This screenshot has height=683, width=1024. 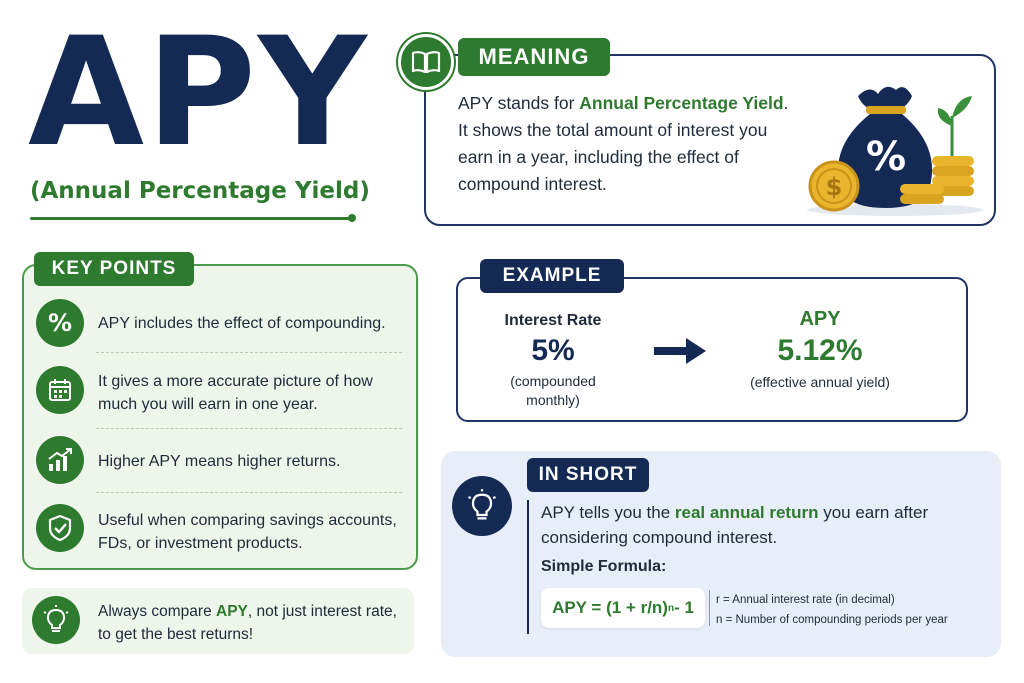 I want to click on meaning-highlight: Annual Percentage Yield, so click(x=681, y=103).